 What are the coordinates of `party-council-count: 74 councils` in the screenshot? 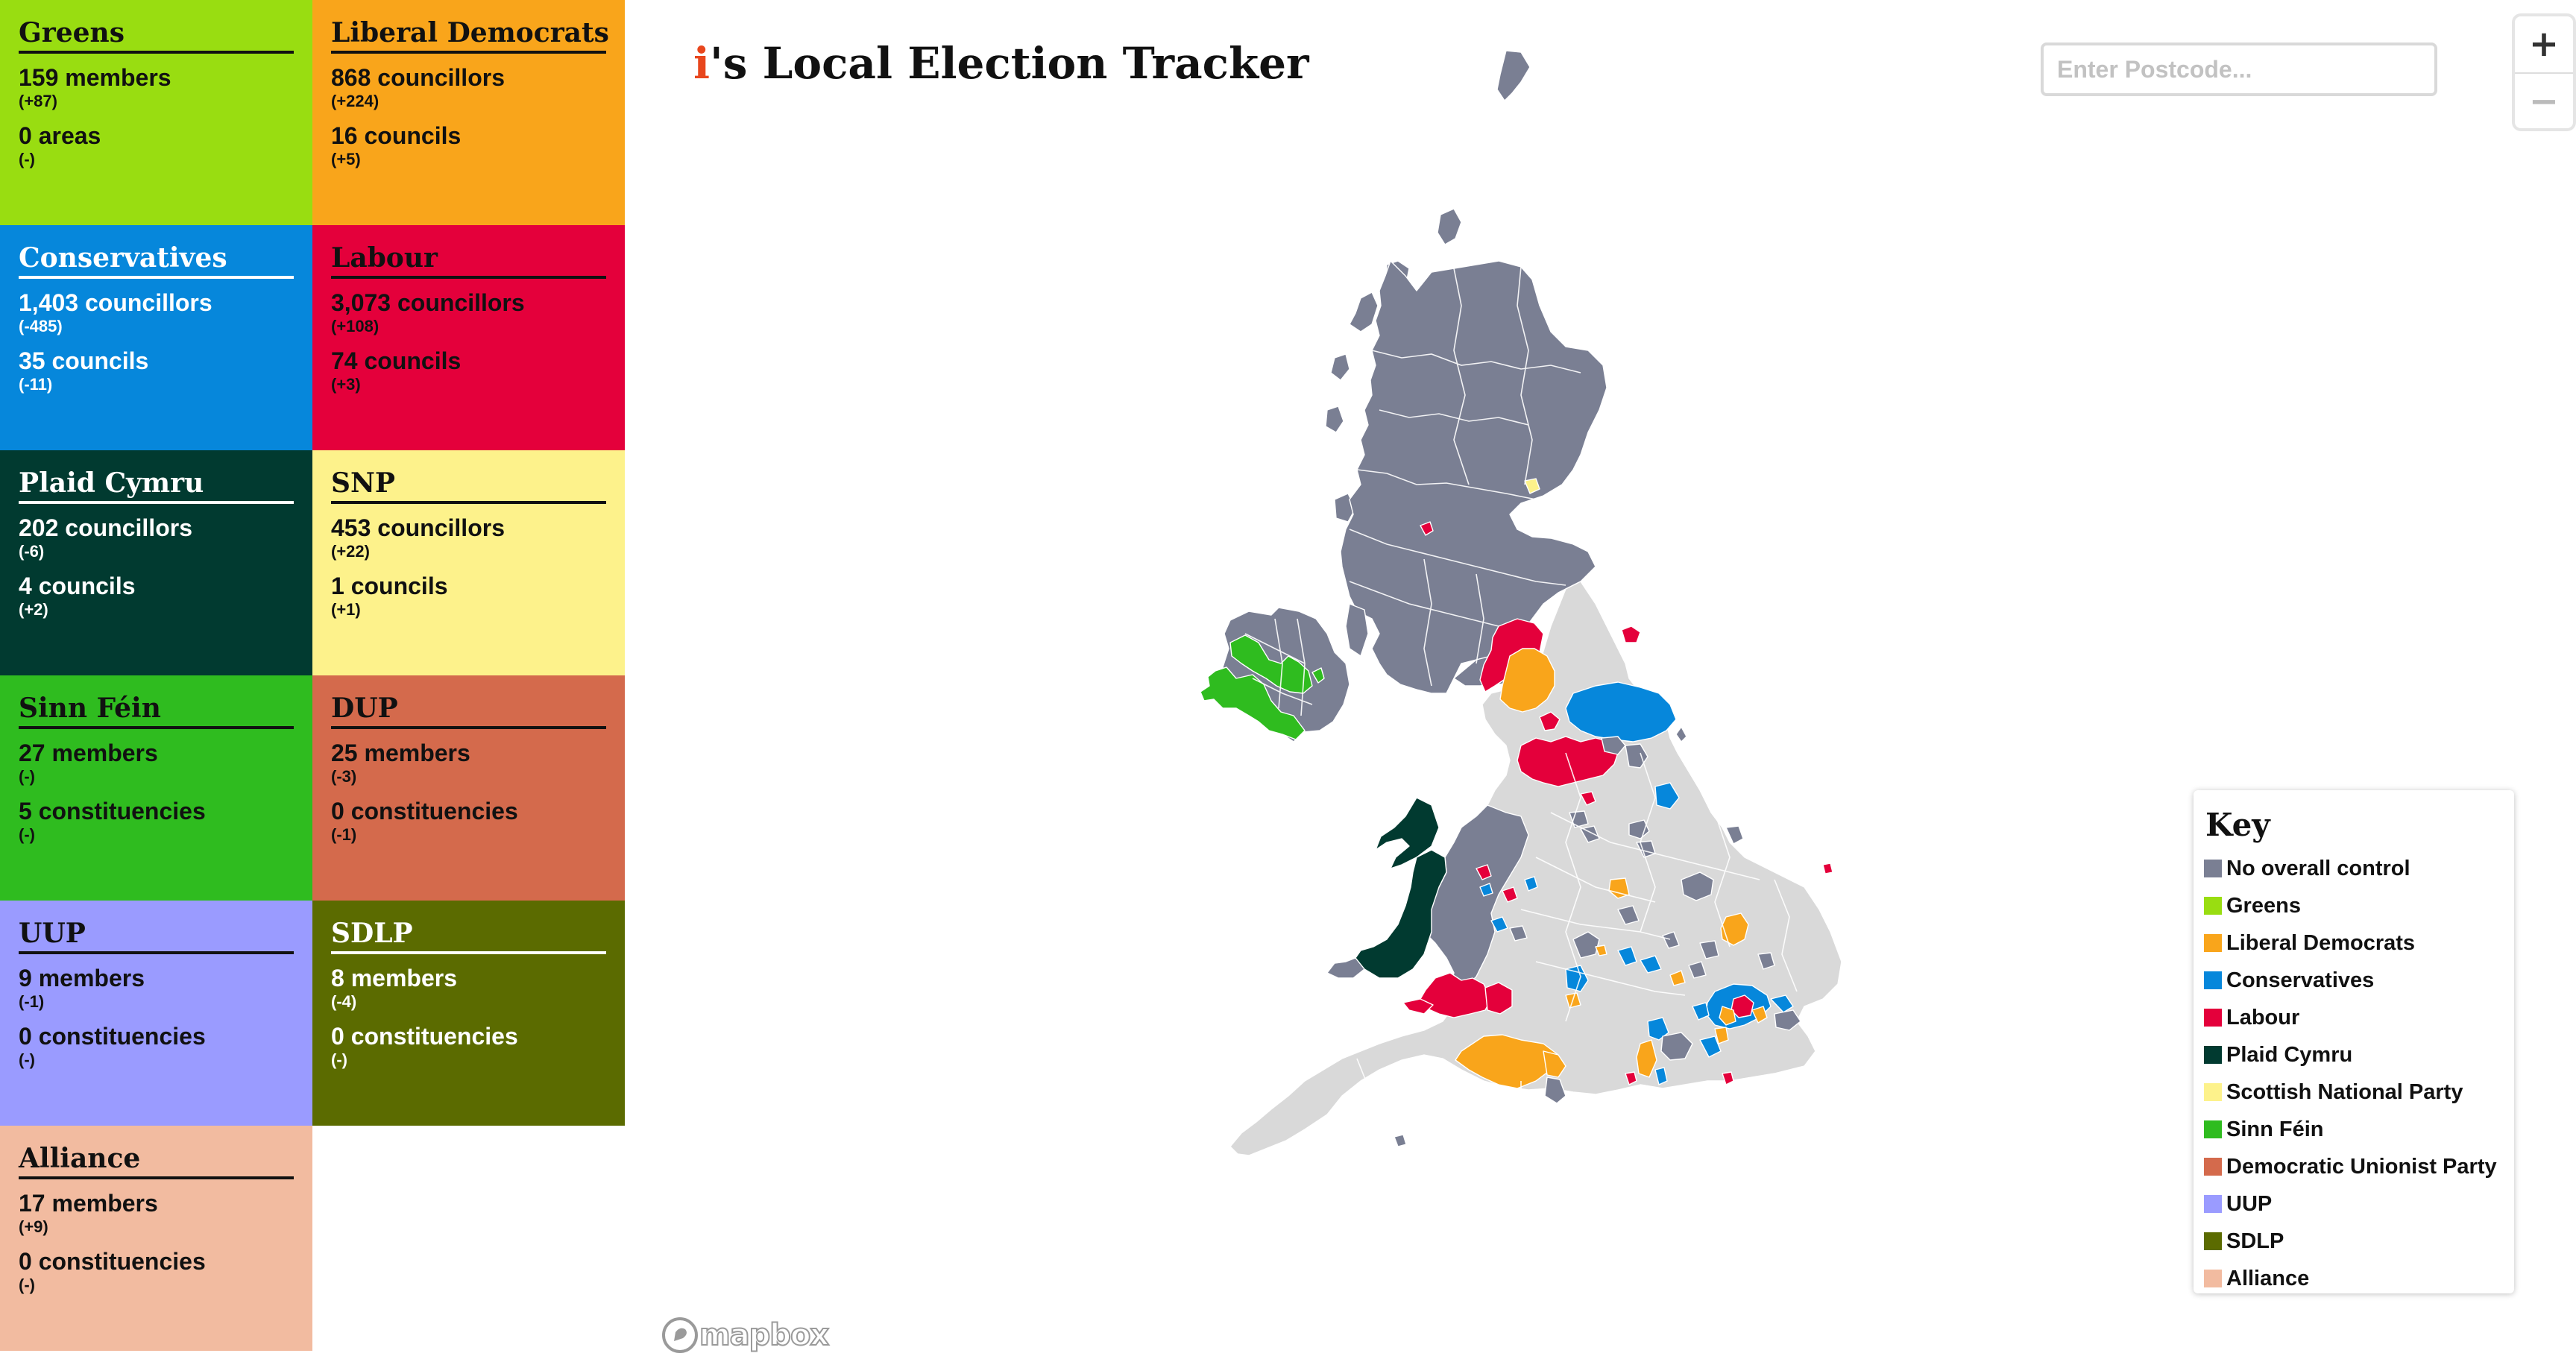 It's located at (396, 360).